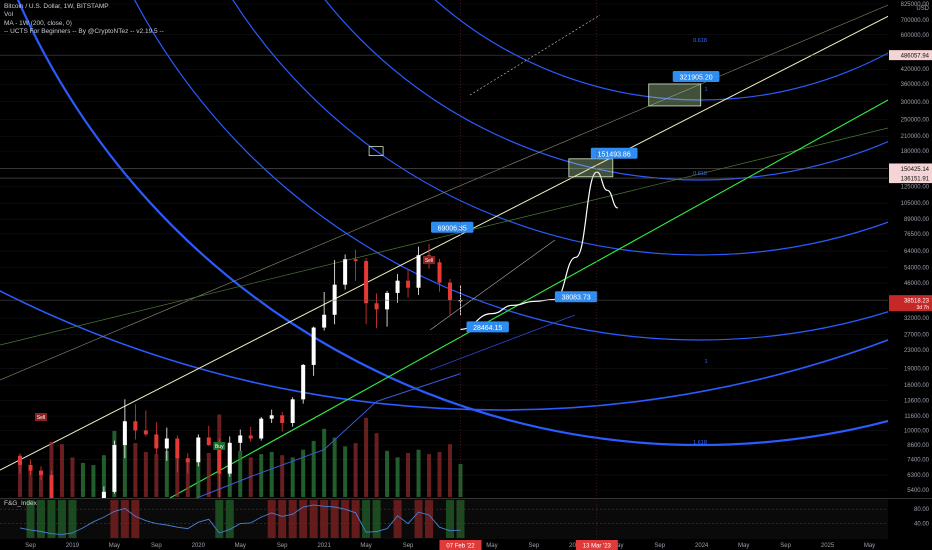 The height and width of the screenshot is (550, 932). Describe the element at coordinates (918, 476) in the screenshot. I see `y-tick-label: 6300.00` at that location.